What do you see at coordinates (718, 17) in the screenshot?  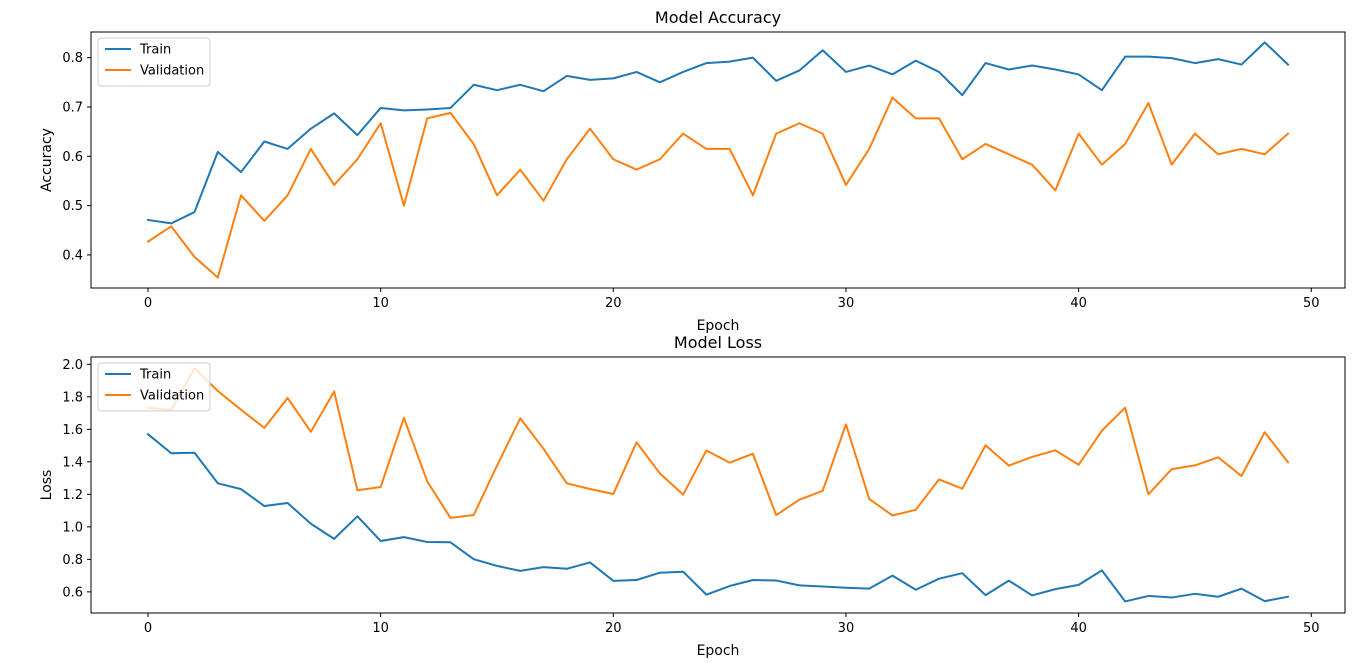 I see `chart-title: Model Accuracy` at bounding box center [718, 17].